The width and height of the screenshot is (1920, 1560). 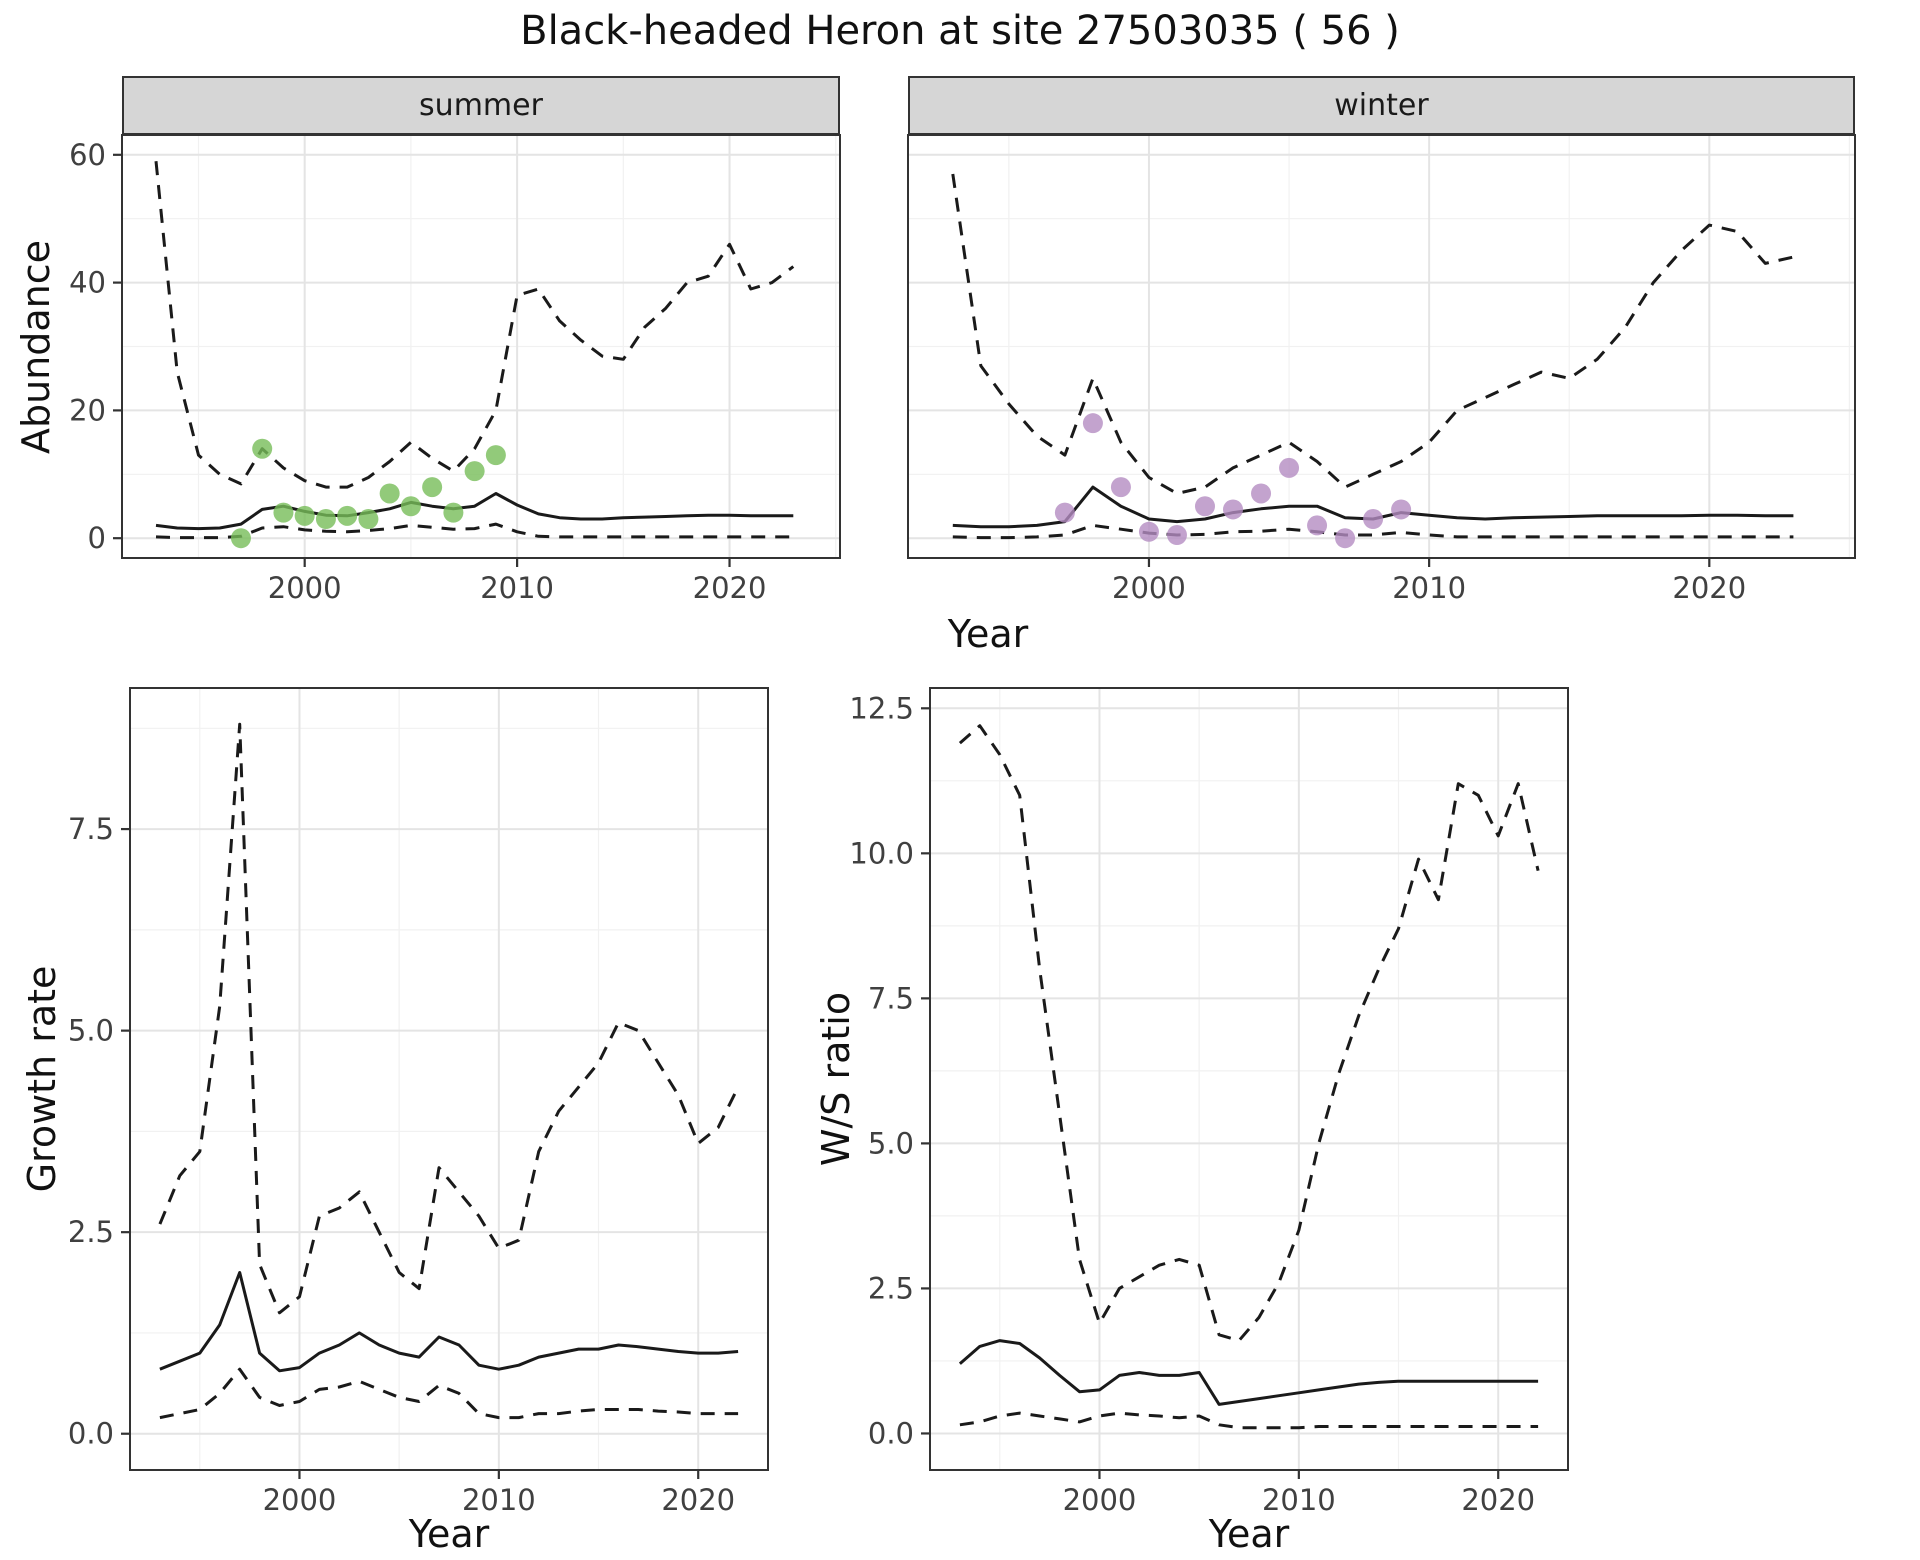 I want to click on svg-text: 40, so click(x=87, y=283).